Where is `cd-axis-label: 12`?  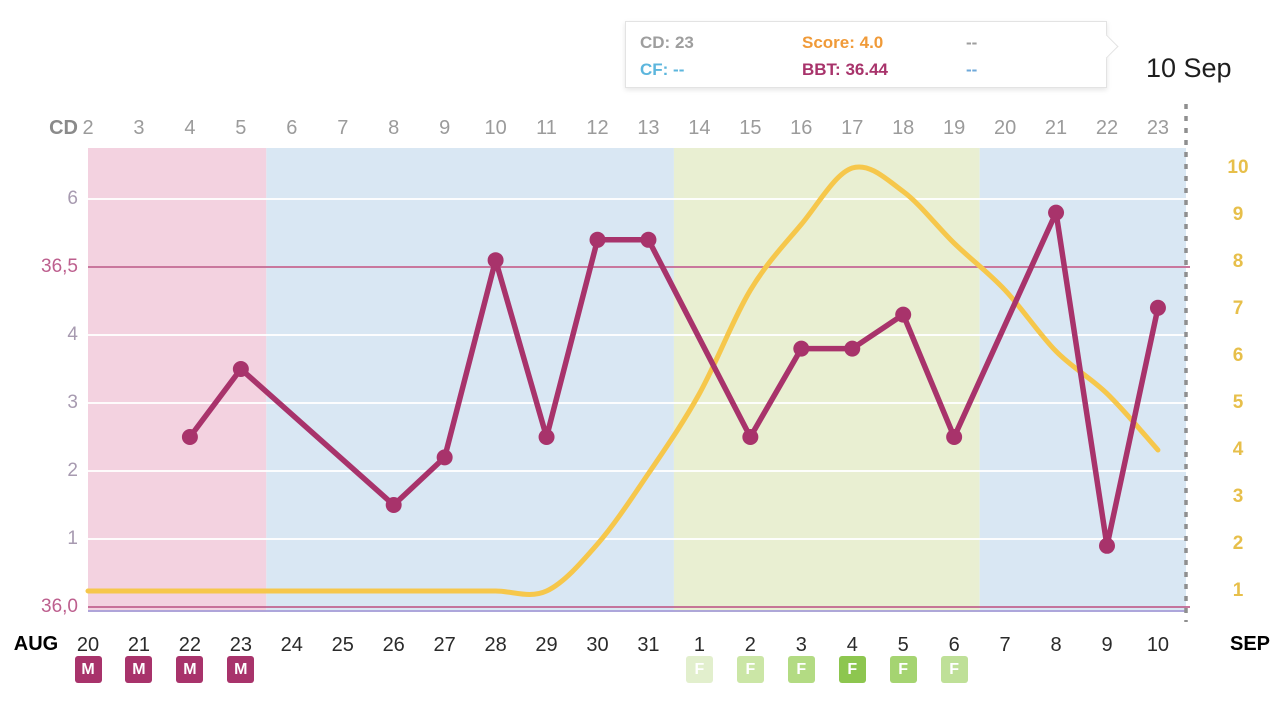 cd-axis-label: 12 is located at coordinates (597, 128).